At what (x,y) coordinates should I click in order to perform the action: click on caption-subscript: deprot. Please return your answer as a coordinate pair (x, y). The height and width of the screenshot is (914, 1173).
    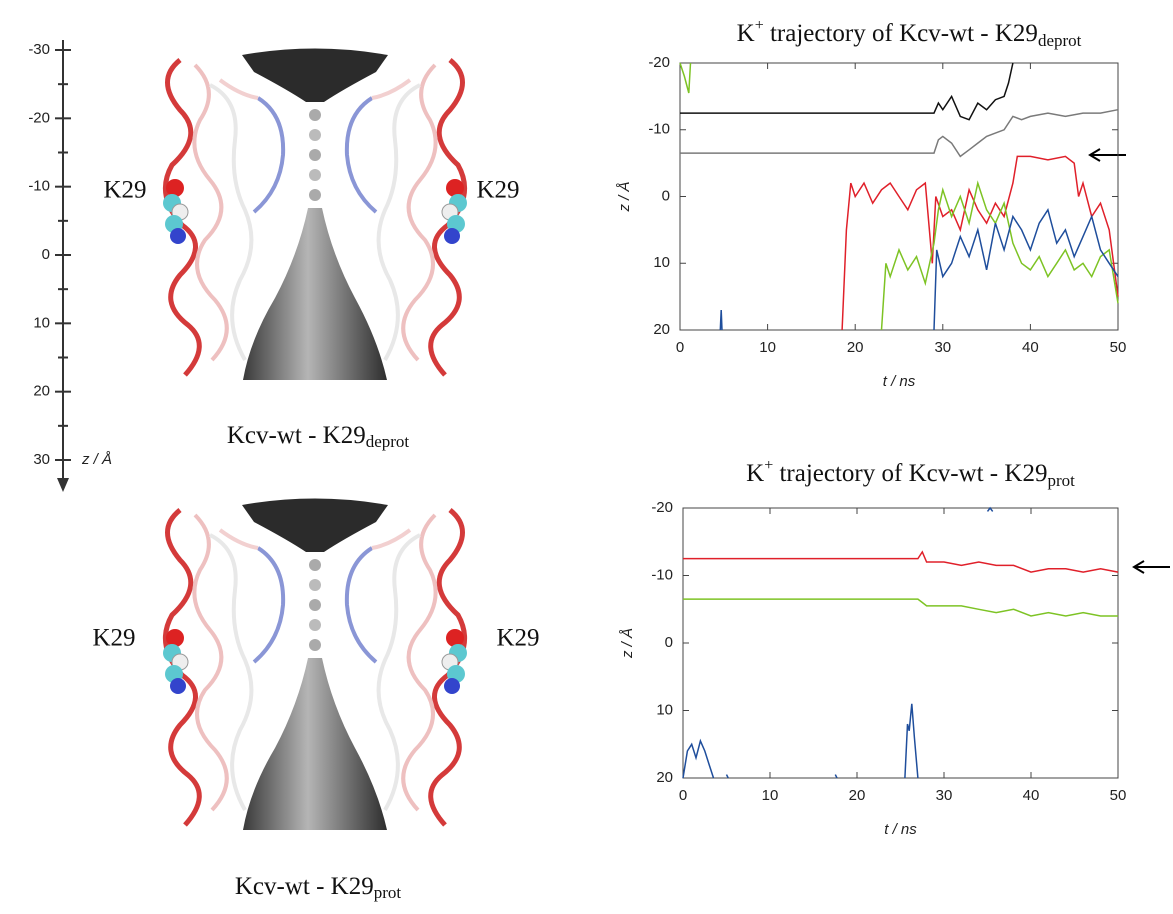
    Looking at the image, I should click on (388, 441).